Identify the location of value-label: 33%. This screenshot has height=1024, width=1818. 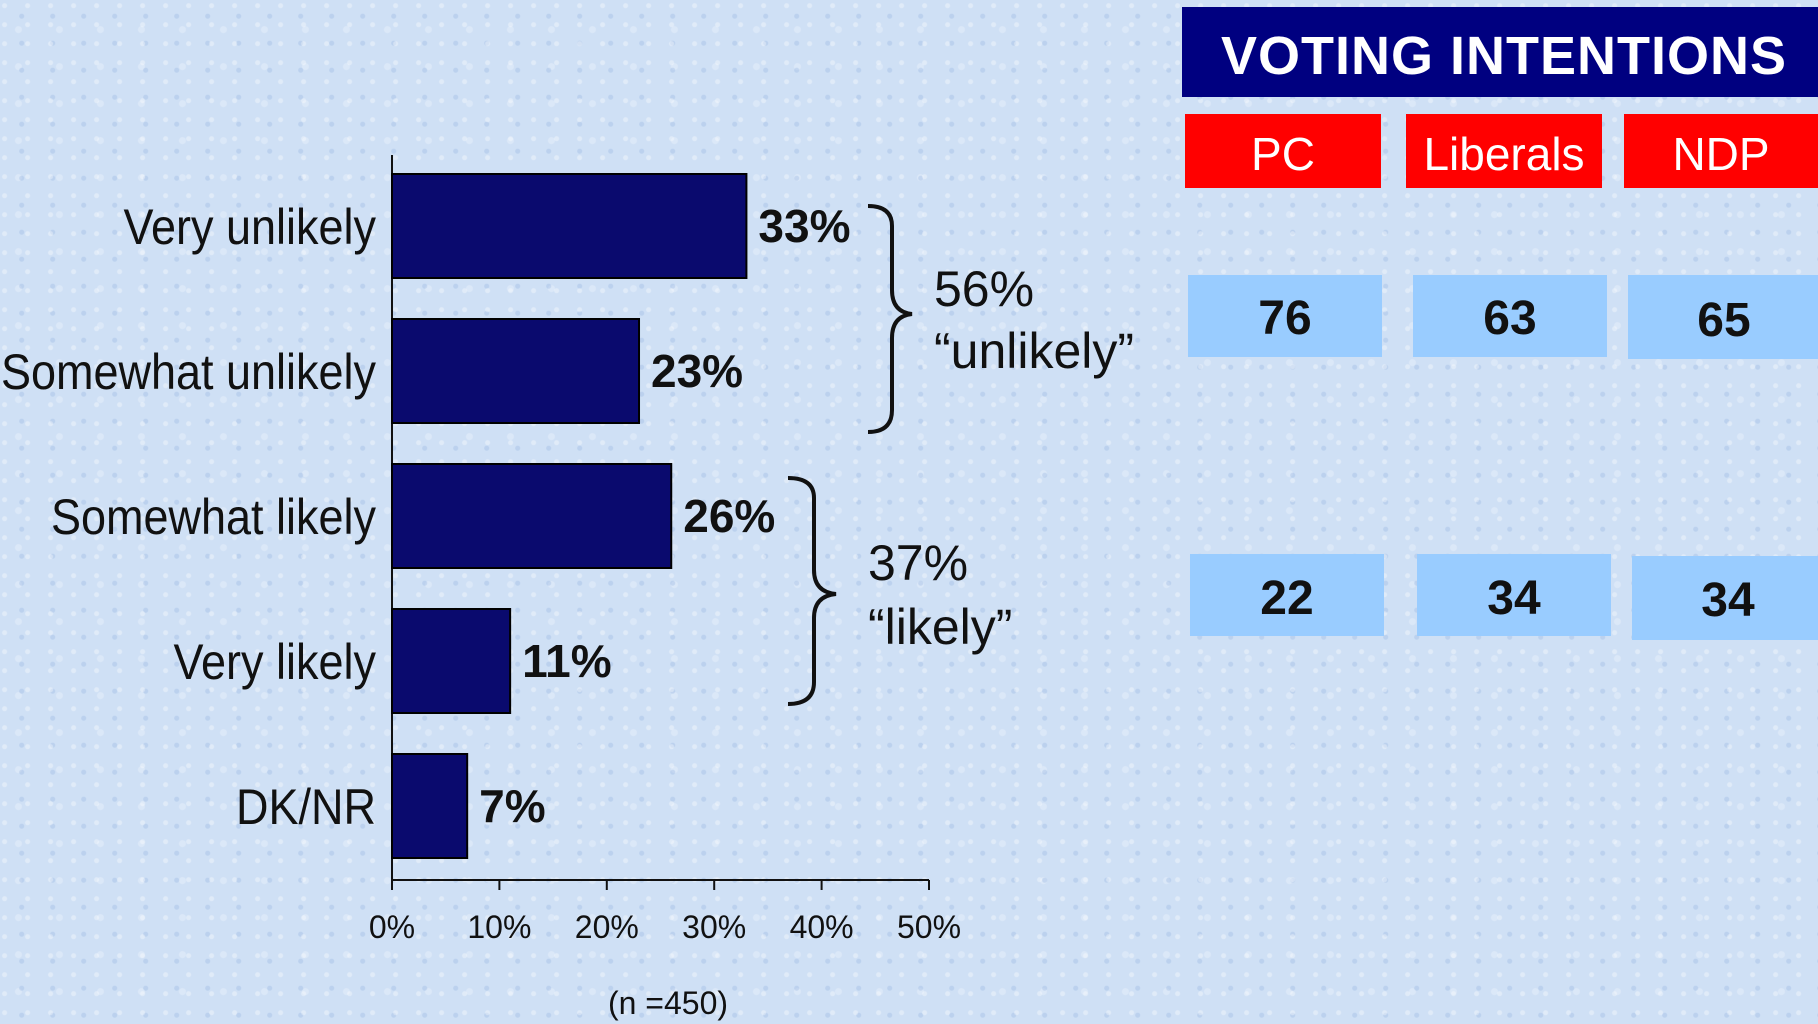
(804, 226).